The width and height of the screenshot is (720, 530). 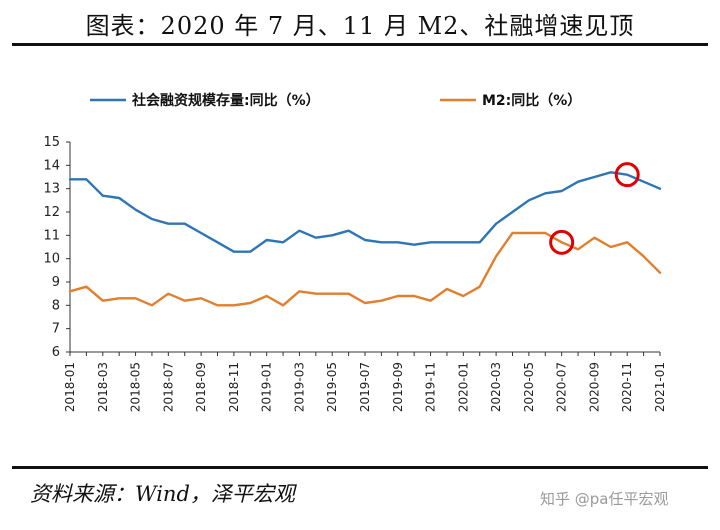 What do you see at coordinates (51, 142) in the screenshot?
I see `y-tick-label: 15` at bounding box center [51, 142].